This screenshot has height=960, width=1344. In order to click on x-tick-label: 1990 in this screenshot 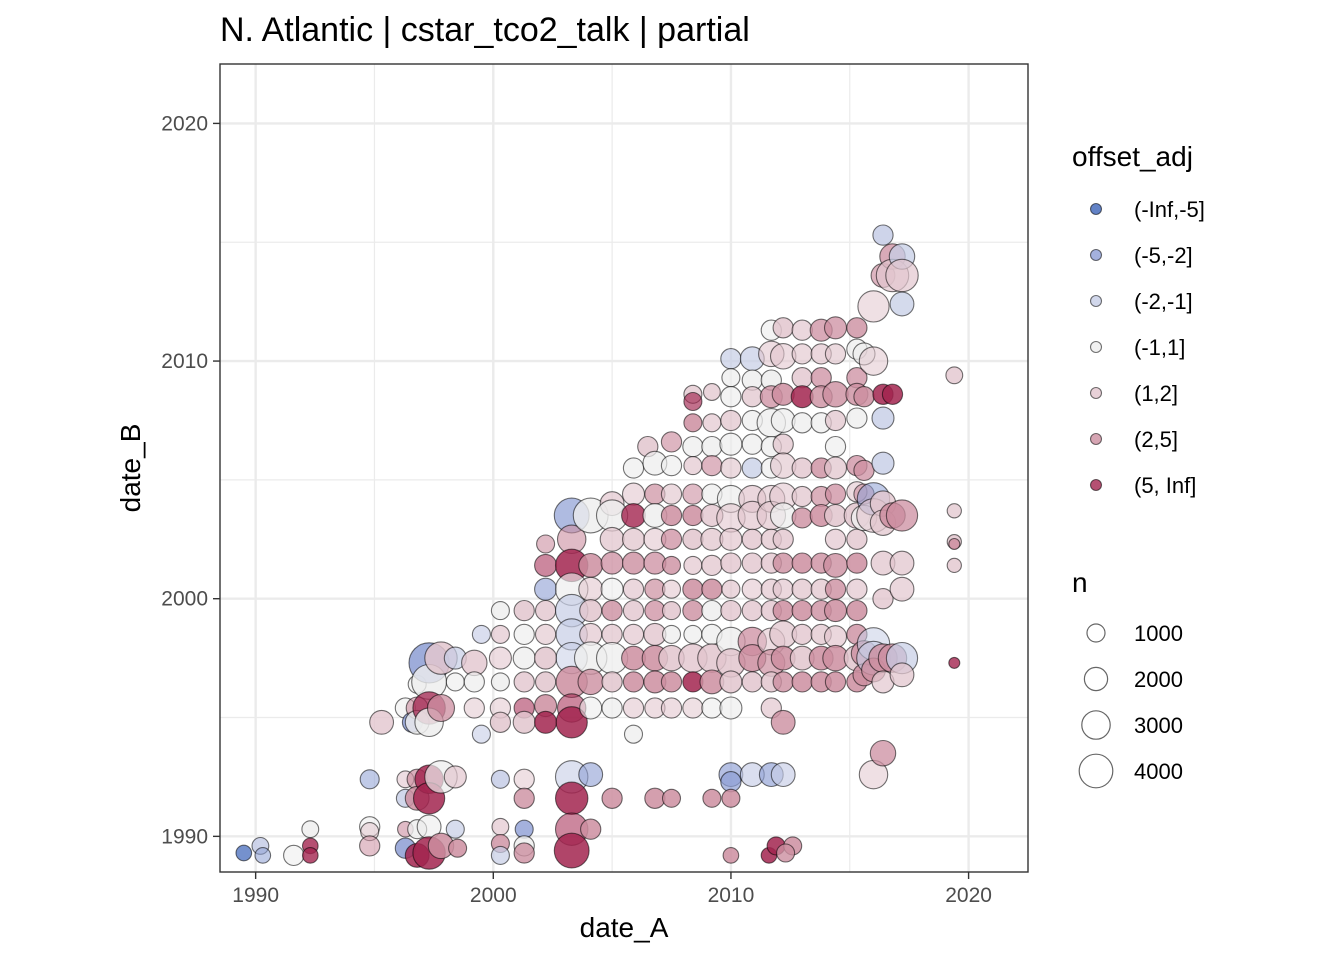, I will do `click(255, 895)`.